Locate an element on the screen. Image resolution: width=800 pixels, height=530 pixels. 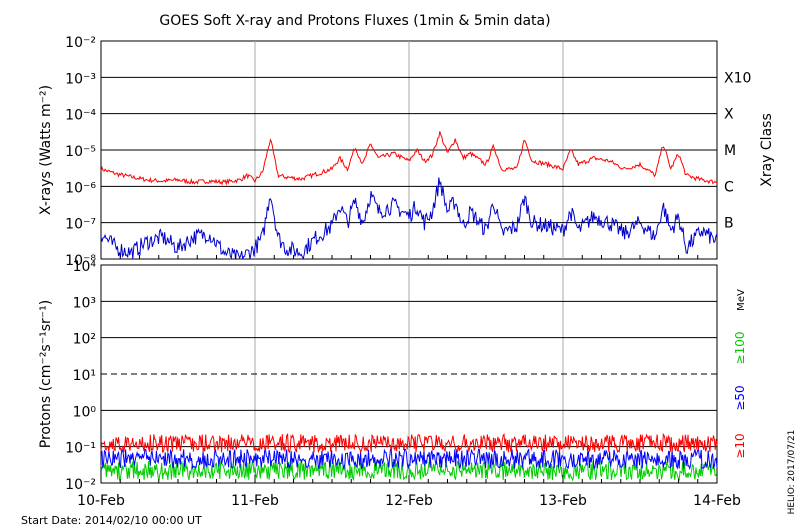
xray-short-channel-line is located at coordinates (409, 219).